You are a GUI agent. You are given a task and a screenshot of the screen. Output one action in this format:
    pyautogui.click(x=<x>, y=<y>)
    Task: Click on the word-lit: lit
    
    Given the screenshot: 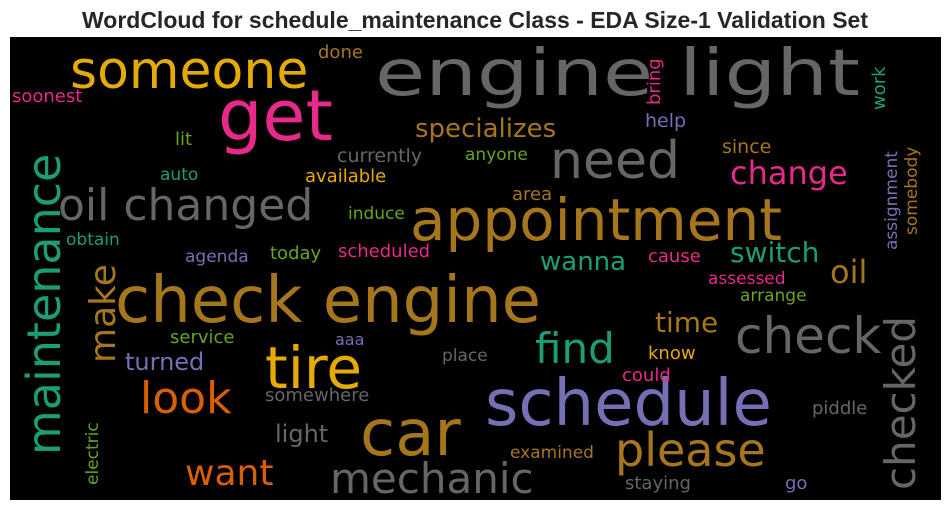 What is the action you would take?
    pyautogui.click(x=183, y=139)
    